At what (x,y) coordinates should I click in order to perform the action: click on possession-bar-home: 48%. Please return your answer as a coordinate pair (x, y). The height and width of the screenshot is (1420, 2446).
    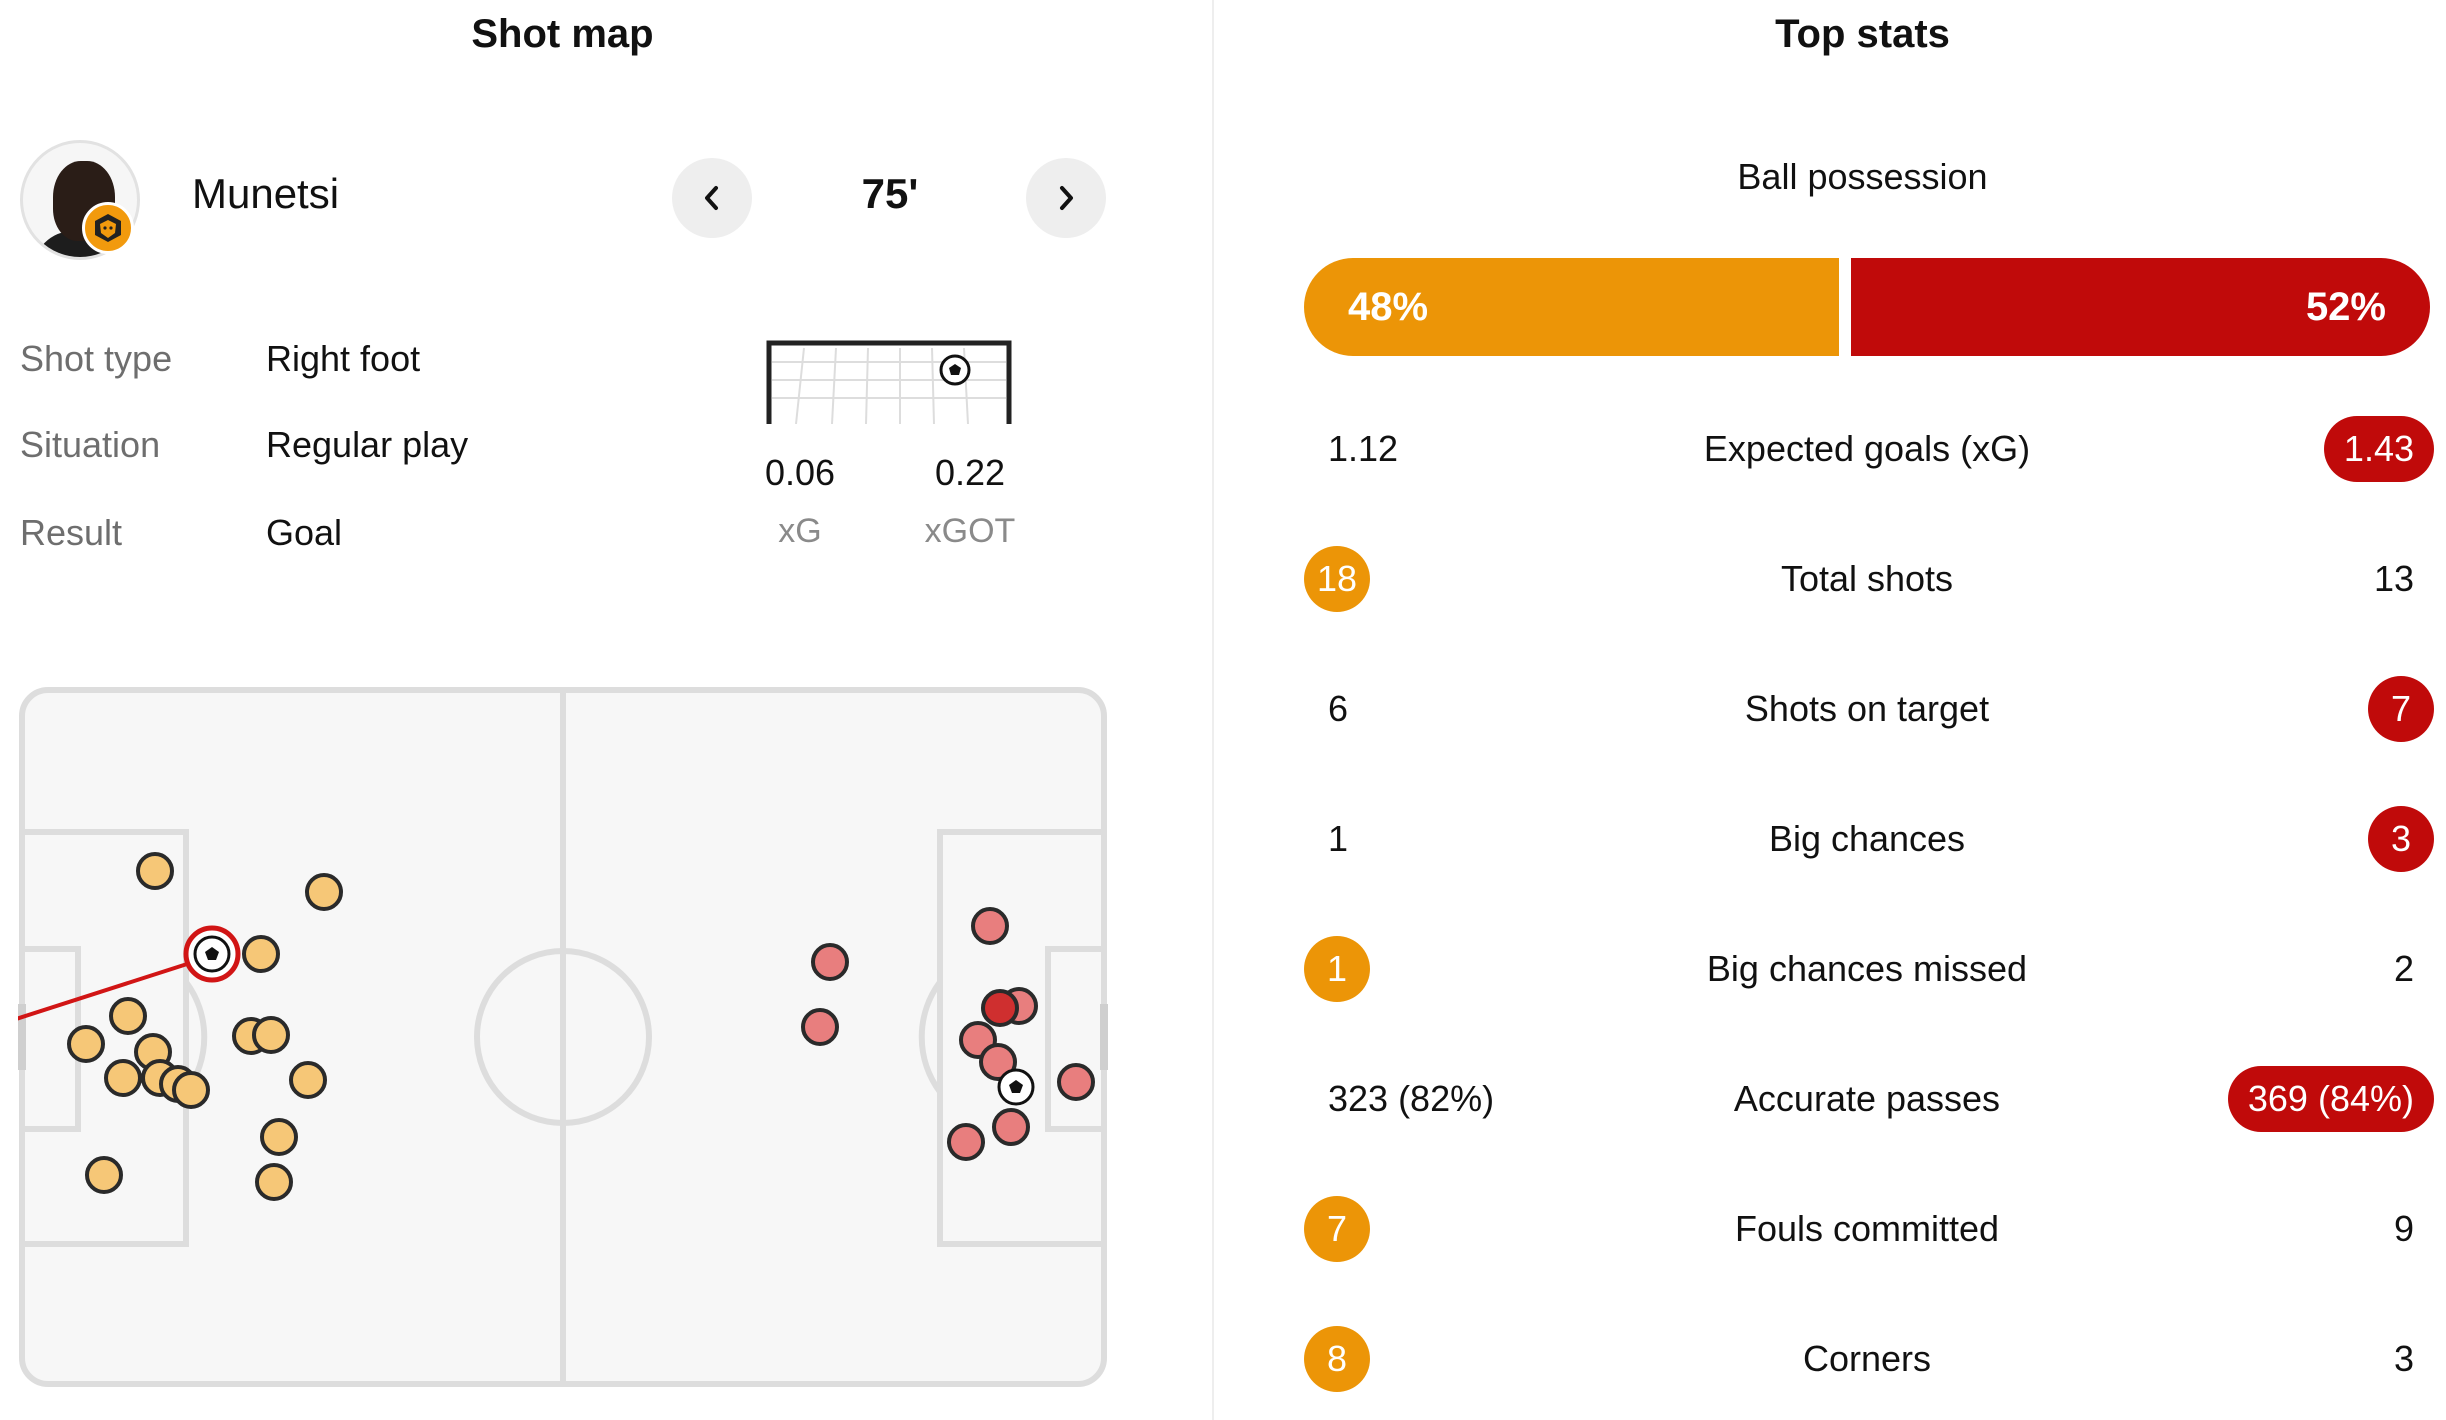
    Looking at the image, I should click on (1571, 307).